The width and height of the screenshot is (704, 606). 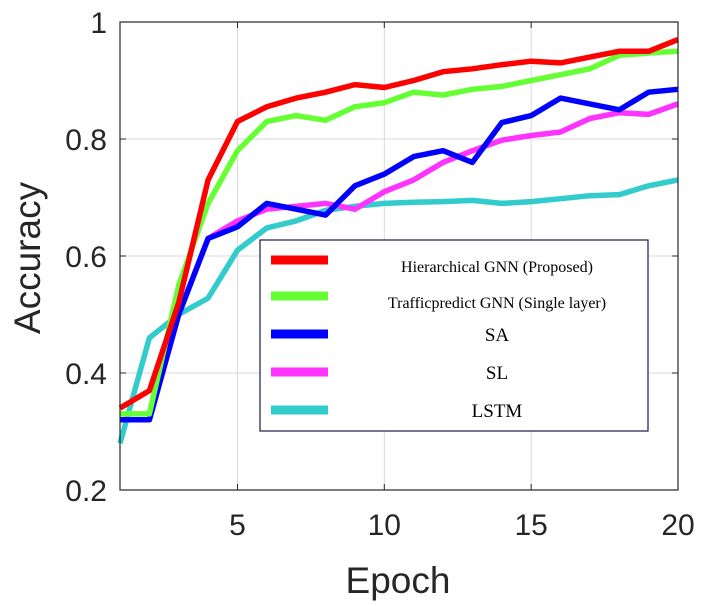 I want to click on legend-label: SL, so click(x=497, y=373).